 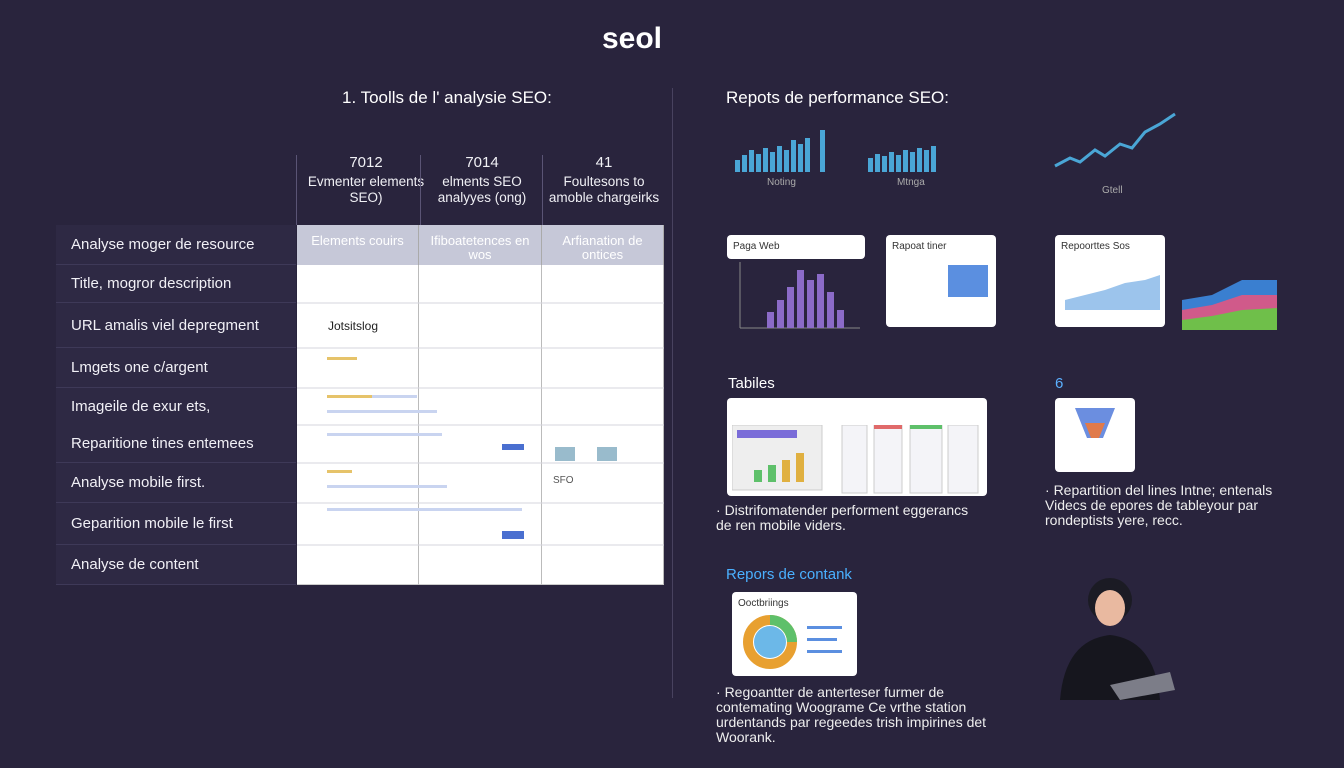 I want to click on table-lines, so click(x=480, y=424).